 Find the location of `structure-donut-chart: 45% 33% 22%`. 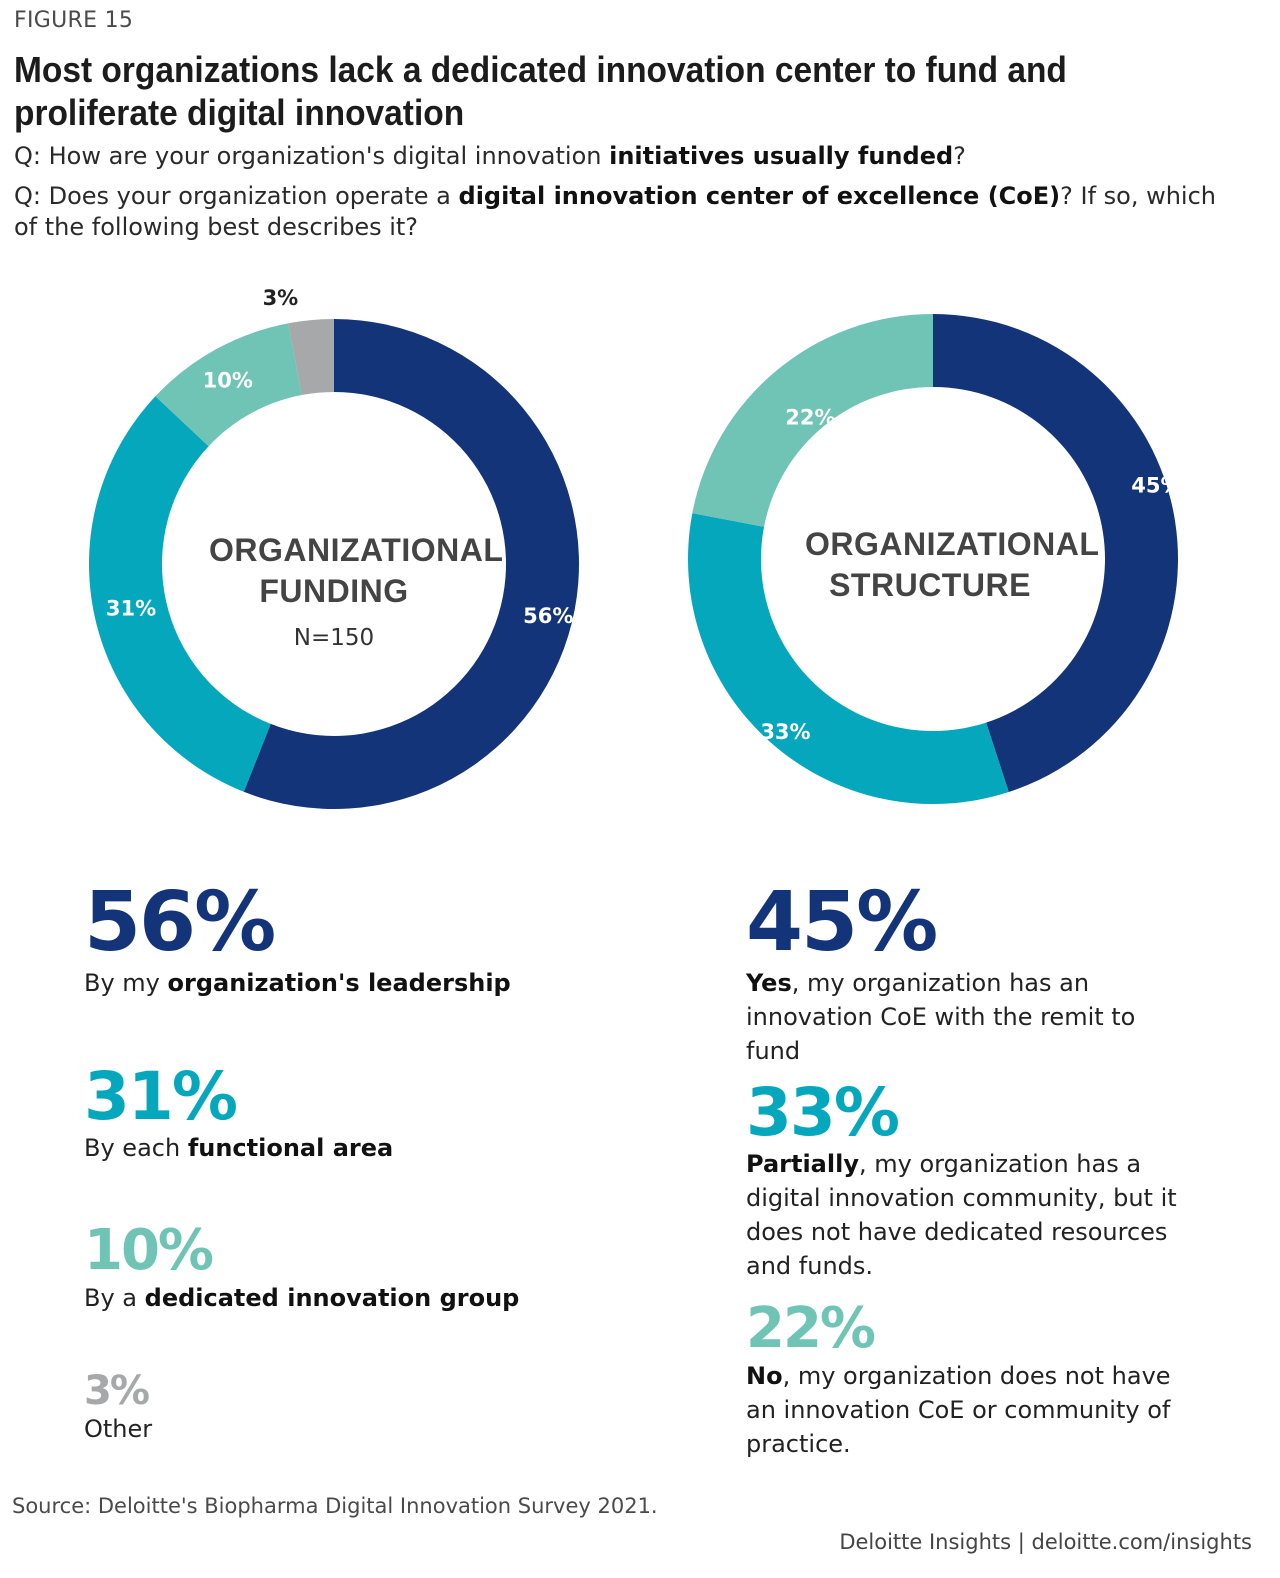

structure-donut-chart: 45% 33% 22% is located at coordinates (934, 559).